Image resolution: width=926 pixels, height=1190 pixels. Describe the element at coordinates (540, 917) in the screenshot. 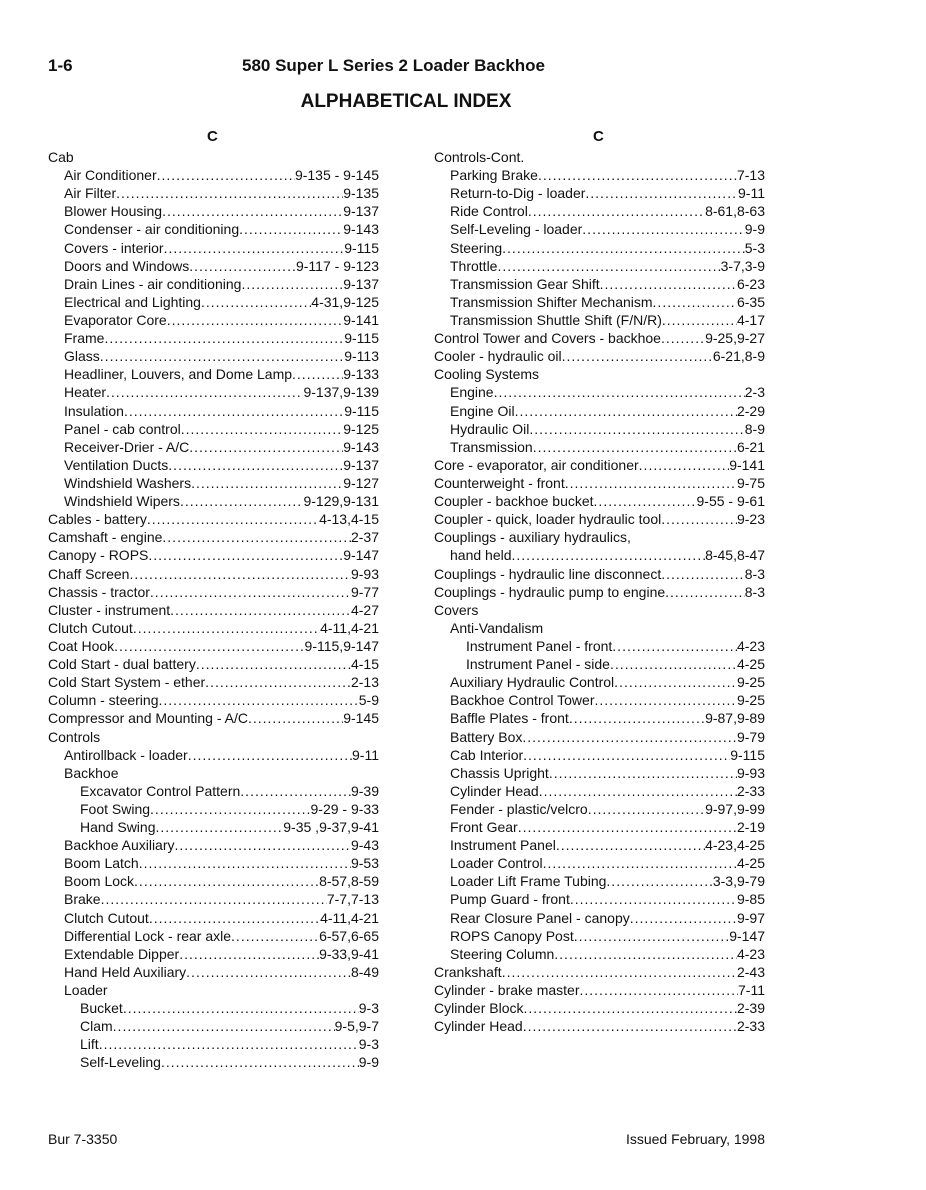

I see `entry-label: Rear Closure Panel - canopy` at that location.